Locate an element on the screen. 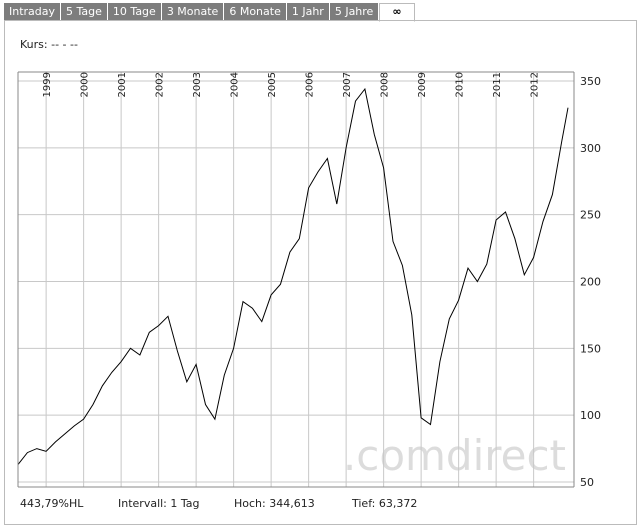  x-tick-label: 2006 is located at coordinates (310, 84).